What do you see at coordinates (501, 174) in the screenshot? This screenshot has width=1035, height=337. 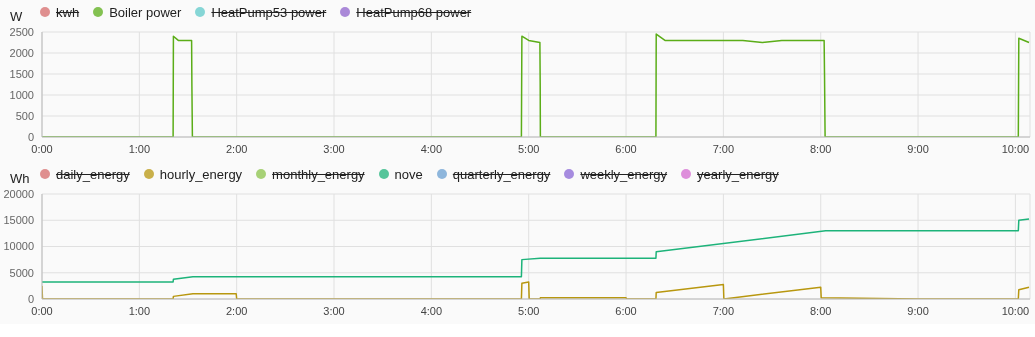 I see `legend-label: quarterly_energy` at bounding box center [501, 174].